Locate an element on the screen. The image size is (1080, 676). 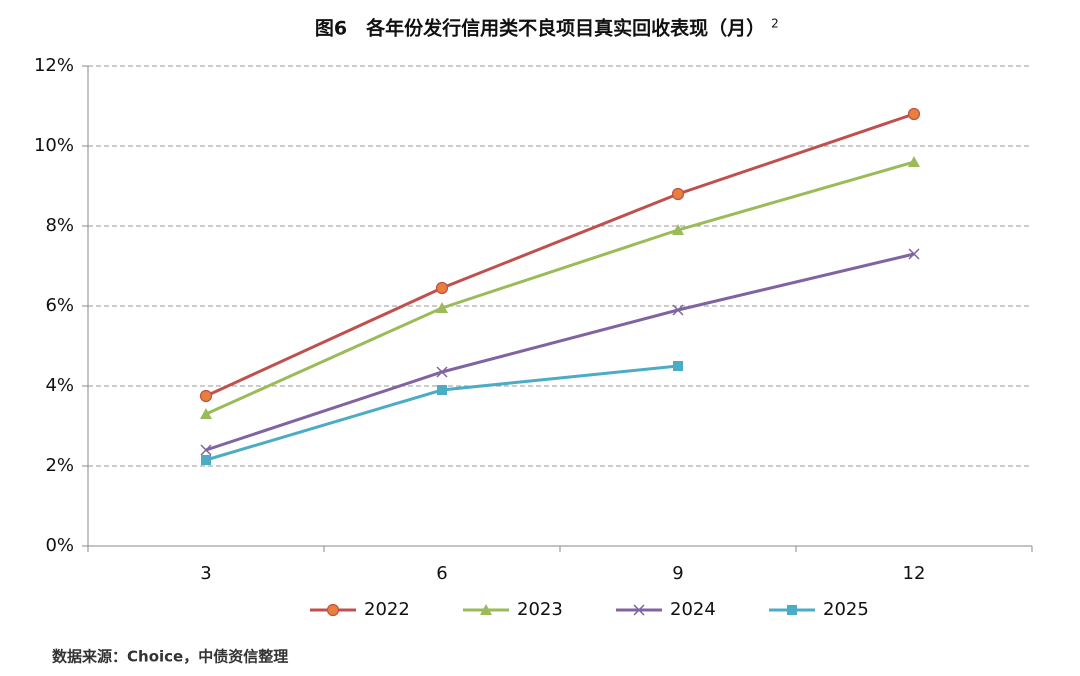
x-tick-label: 12 is located at coordinates (914, 573).